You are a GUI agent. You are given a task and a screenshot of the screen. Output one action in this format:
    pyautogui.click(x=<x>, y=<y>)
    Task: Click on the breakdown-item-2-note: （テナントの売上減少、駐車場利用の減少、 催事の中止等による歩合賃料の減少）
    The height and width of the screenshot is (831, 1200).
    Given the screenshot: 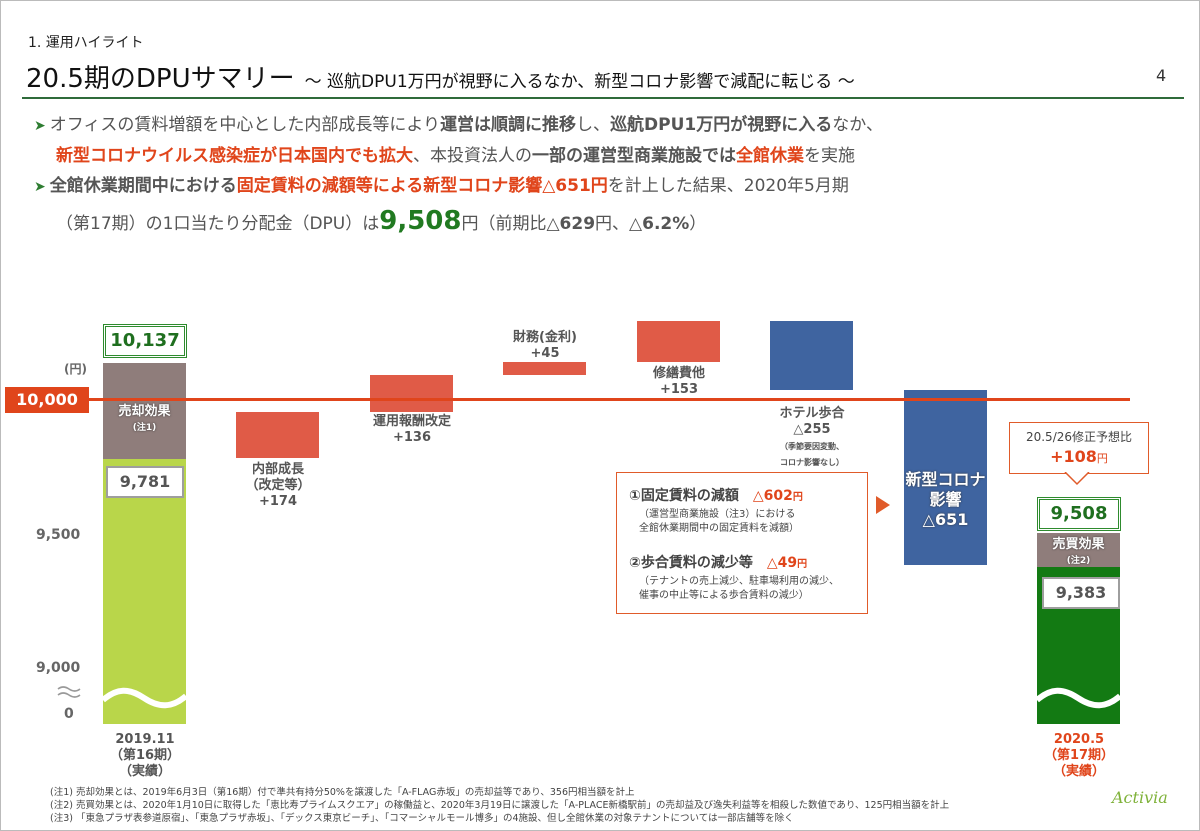 What is the action you would take?
    pyautogui.click(x=739, y=588)
    